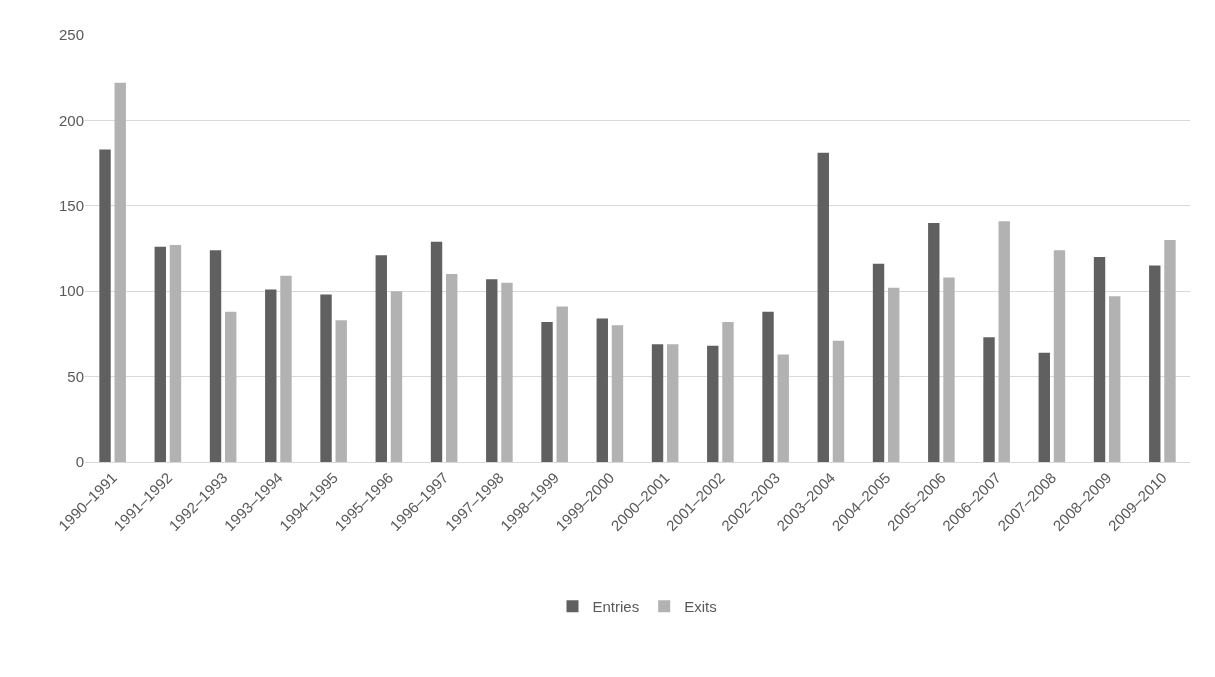  Describe the element at coordinates (75, 376) in the screenshot. I see `y-tick-label: 50` at that location.